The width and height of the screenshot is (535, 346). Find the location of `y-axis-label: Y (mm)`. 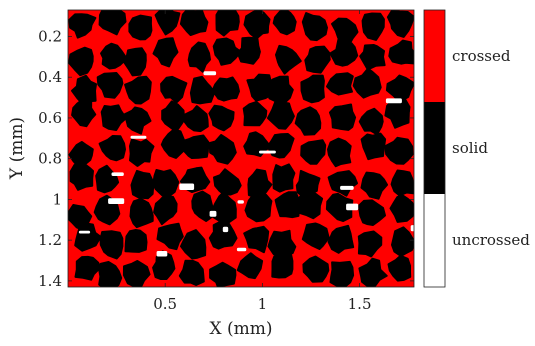

y-axis-label: Y (mm) is located at coordinates (17, 148).